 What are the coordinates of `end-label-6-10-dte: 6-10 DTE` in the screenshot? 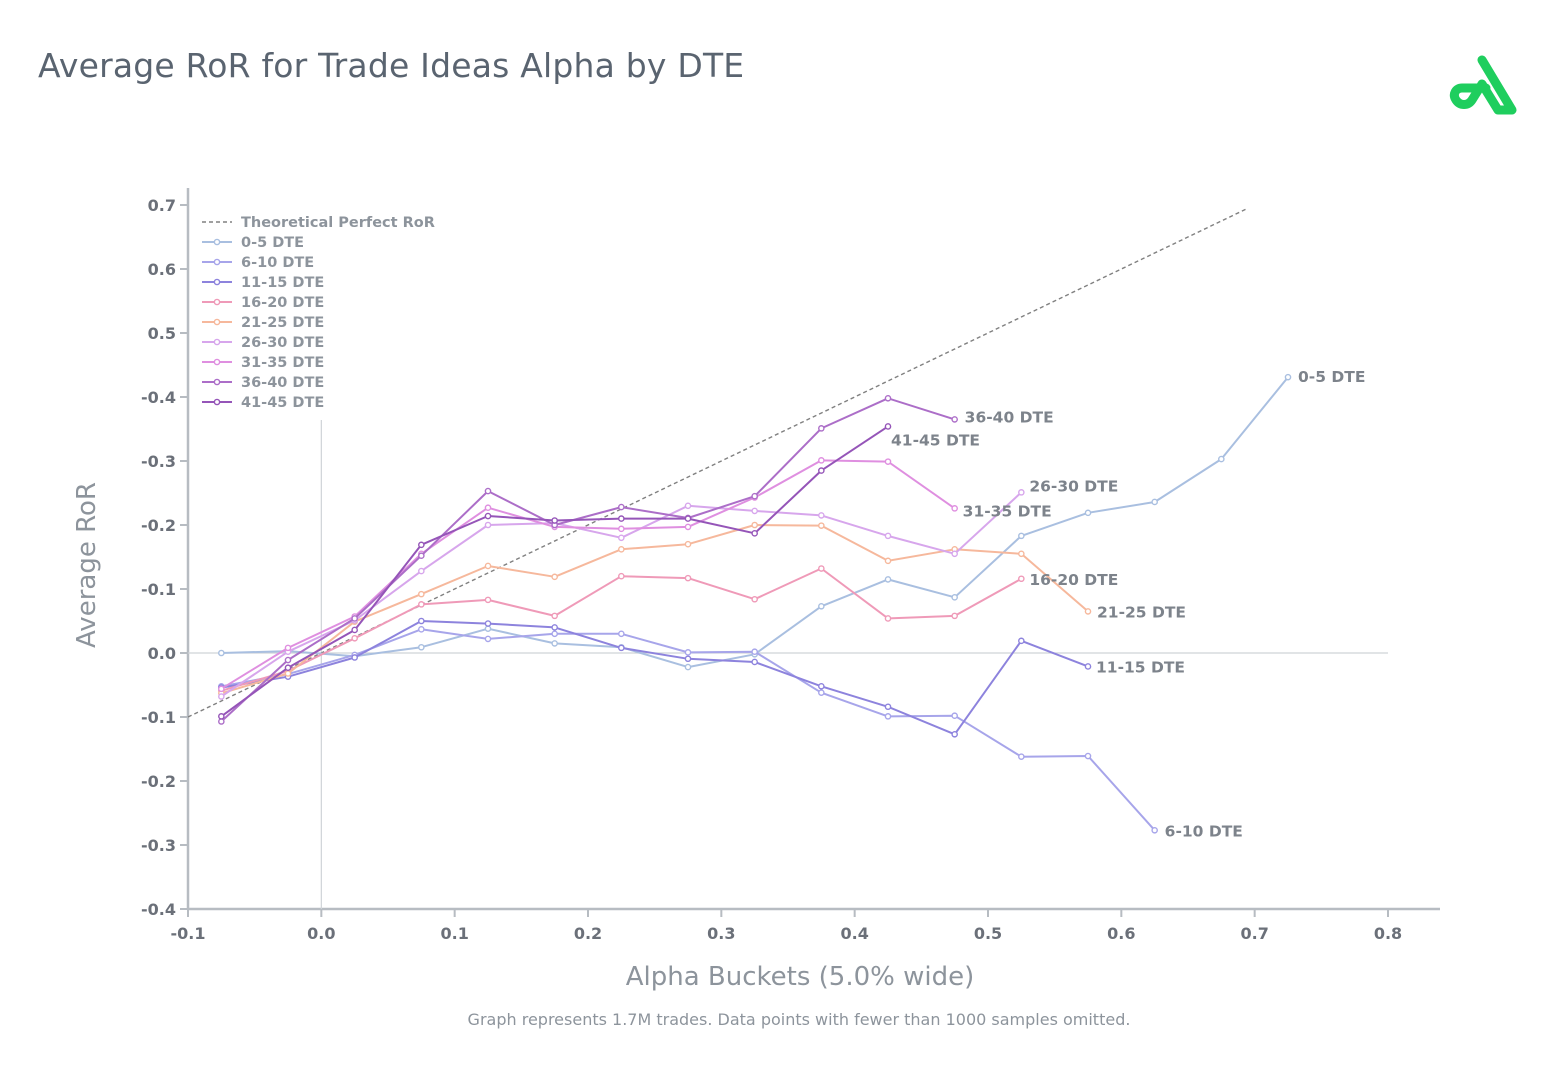 It's located at (1204, 831).